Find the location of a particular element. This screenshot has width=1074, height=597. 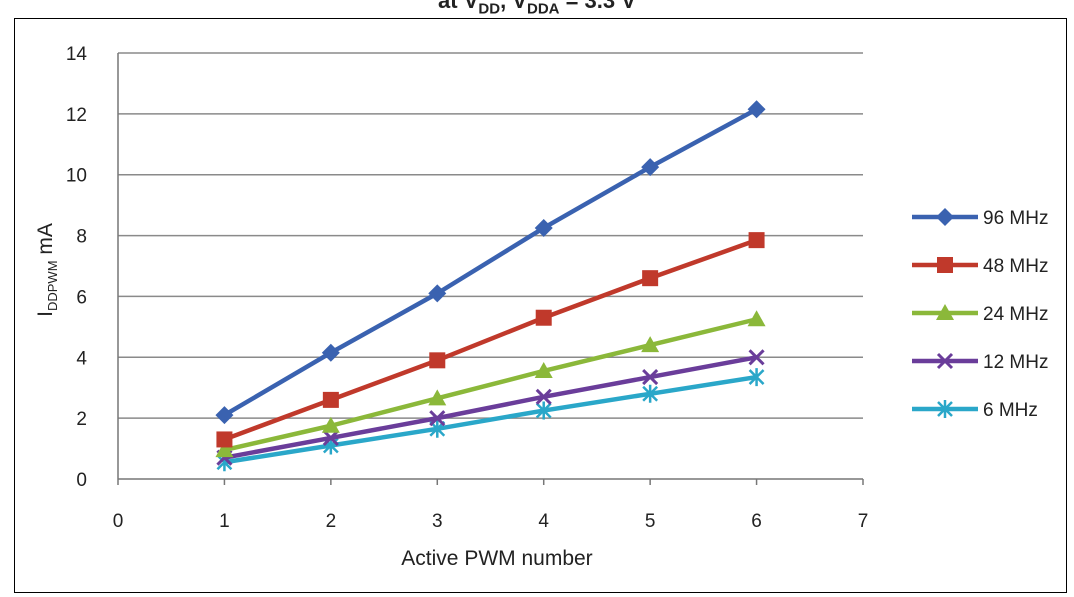

series-line-12-mhz is located at coordinates (490, 407).